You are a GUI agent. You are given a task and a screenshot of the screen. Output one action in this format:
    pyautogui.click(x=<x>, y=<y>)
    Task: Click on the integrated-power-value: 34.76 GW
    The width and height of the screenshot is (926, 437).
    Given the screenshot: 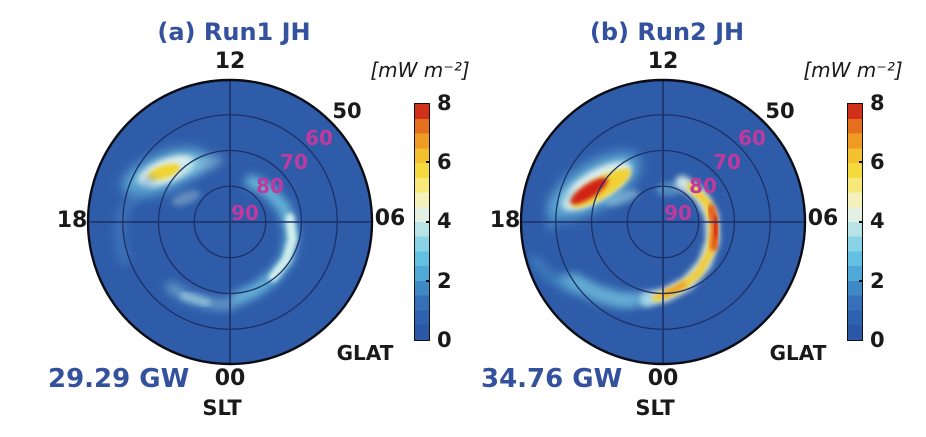 What is the action you would take?
    pyautogui.click(x=552, y=379)
    